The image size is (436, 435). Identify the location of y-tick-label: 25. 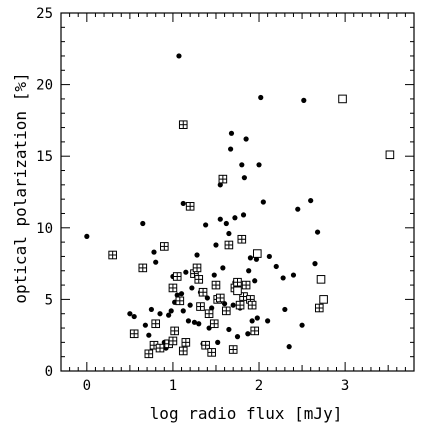
(44, 14).